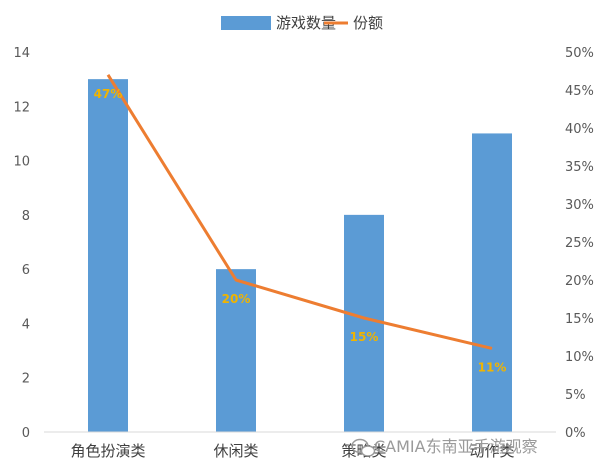  Describe the element at coordinates (21, 162) in the screenshot. I see `left-y-tick-label: 10` at that location.